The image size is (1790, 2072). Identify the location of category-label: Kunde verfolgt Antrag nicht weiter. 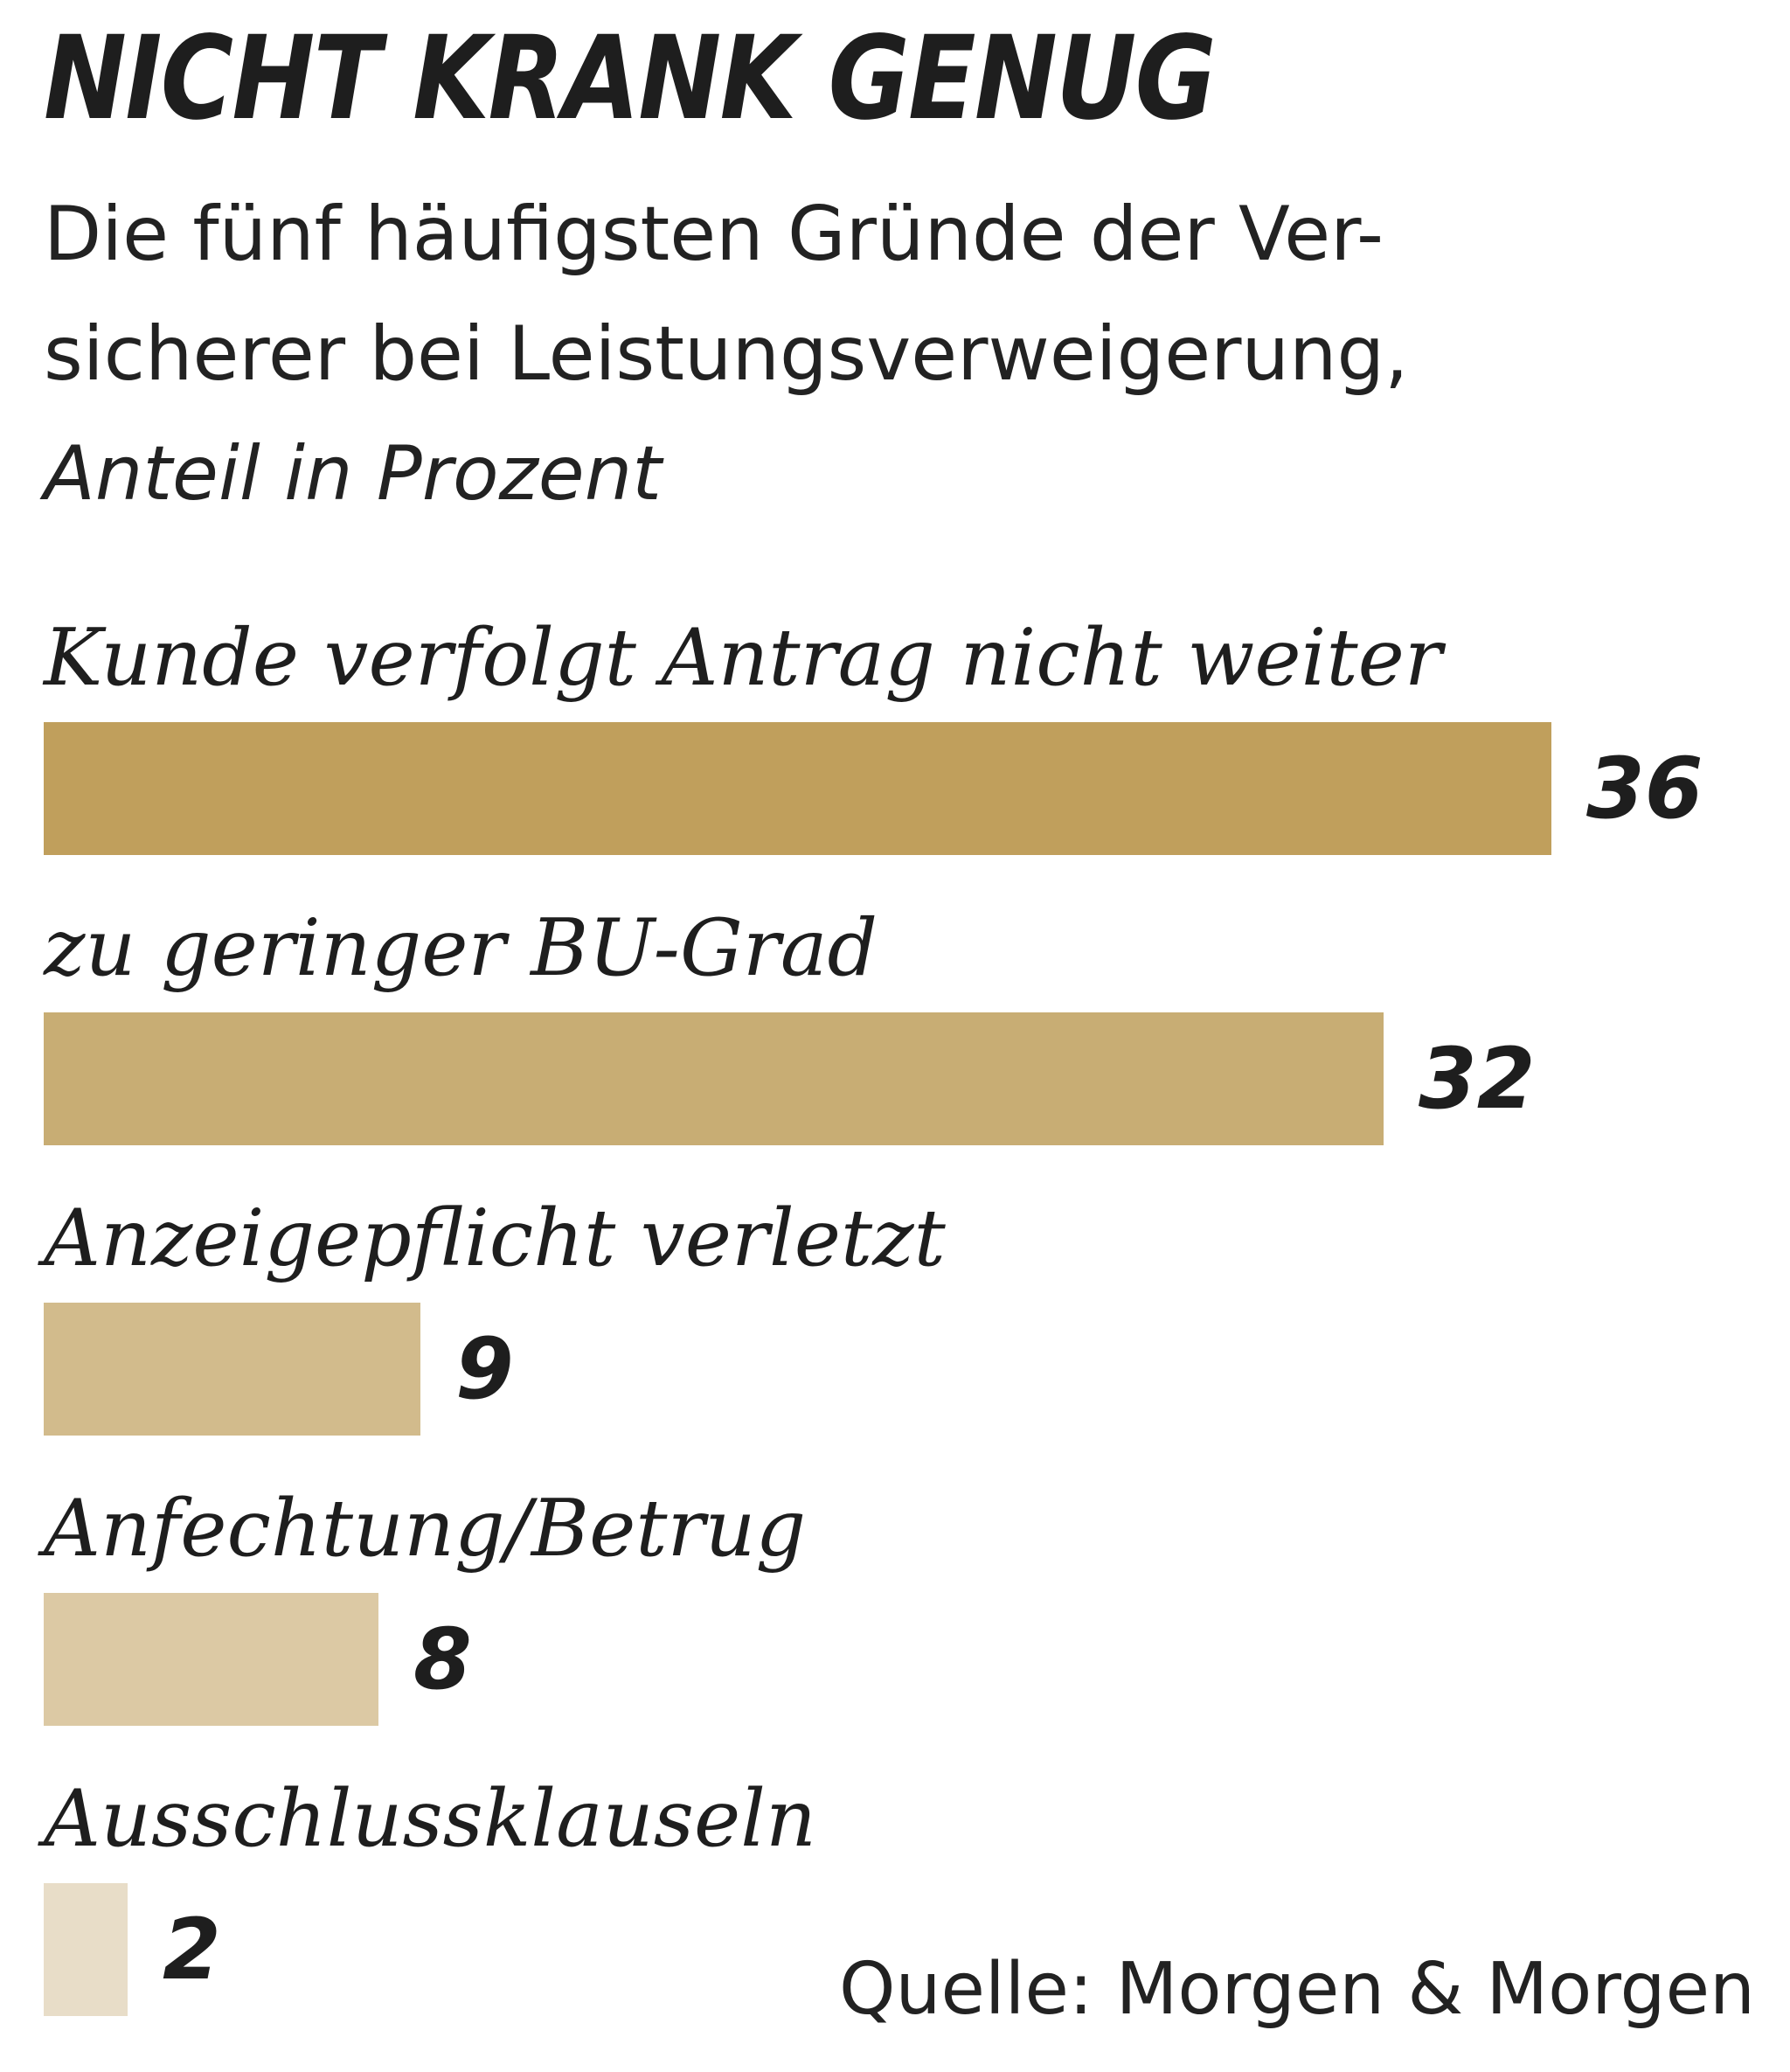
(743, 658).